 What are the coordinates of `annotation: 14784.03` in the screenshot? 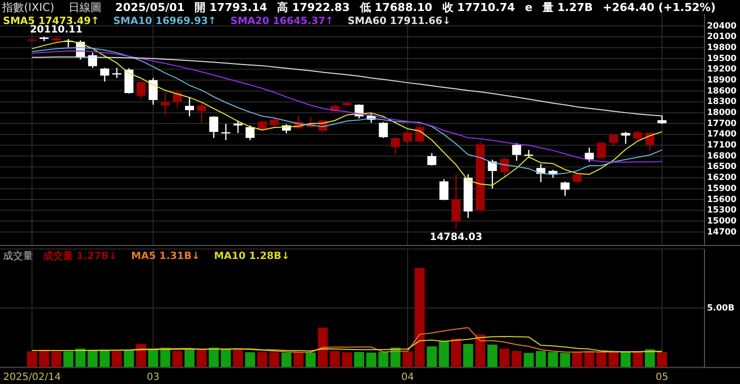 It's located at (456, 237).